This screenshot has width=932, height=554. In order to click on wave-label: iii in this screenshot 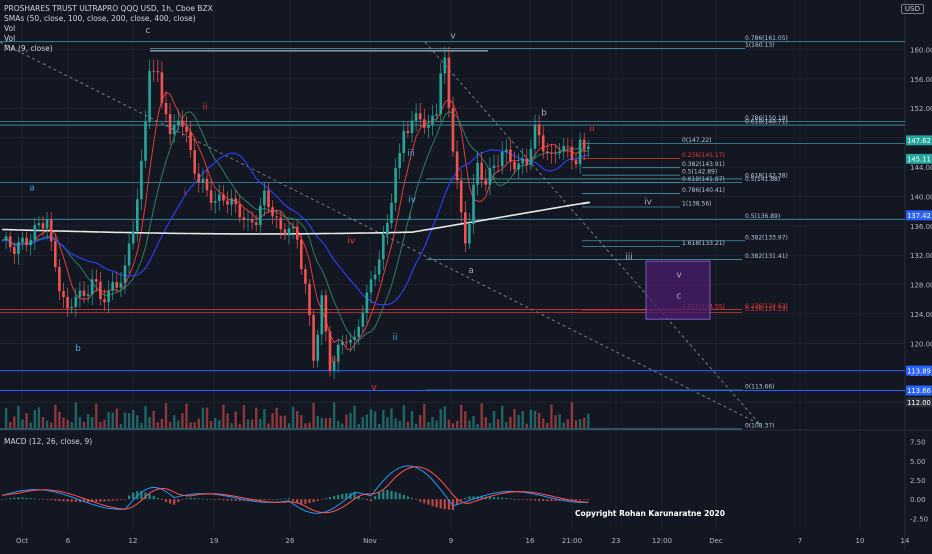, I will do `click(411, 154)`.